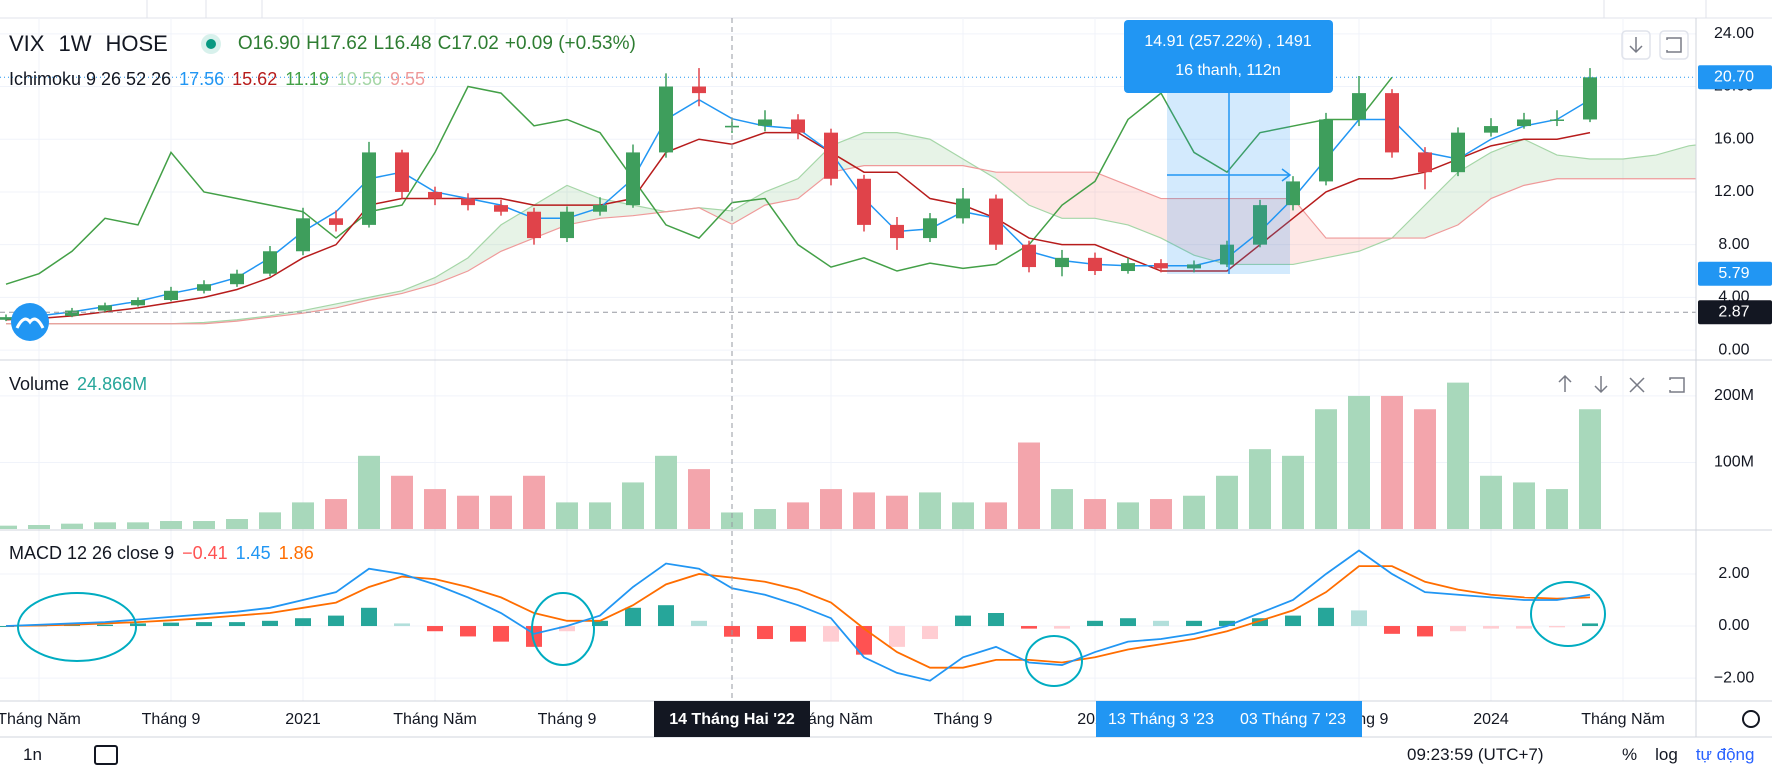 The width and height of the screenshot is (1772, 768). What do you see at coordinates (1734, 191) in the screenshot?
I see `y-tick-label: 12.00` at bounding box center [1734, 191].